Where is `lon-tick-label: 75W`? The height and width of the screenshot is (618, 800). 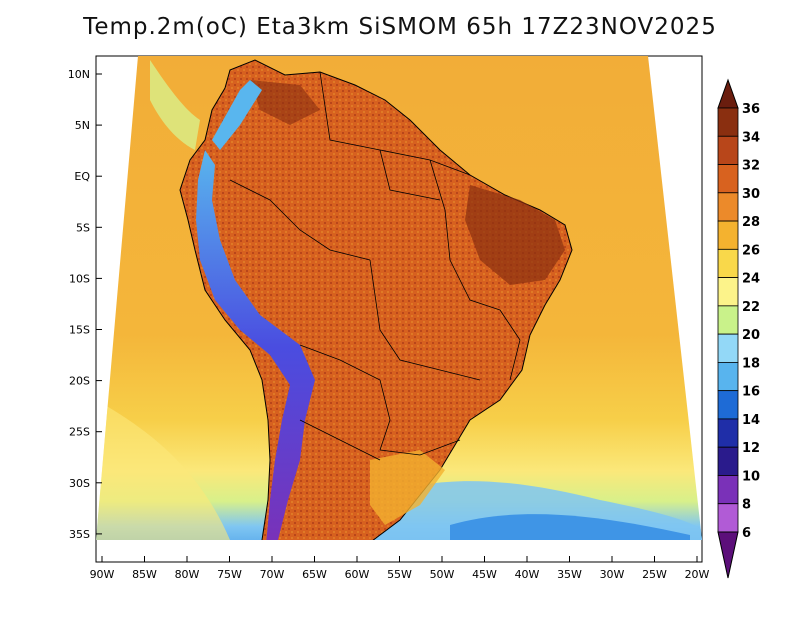
lon-tick-label: 75W is located at coordinates (229, 574).